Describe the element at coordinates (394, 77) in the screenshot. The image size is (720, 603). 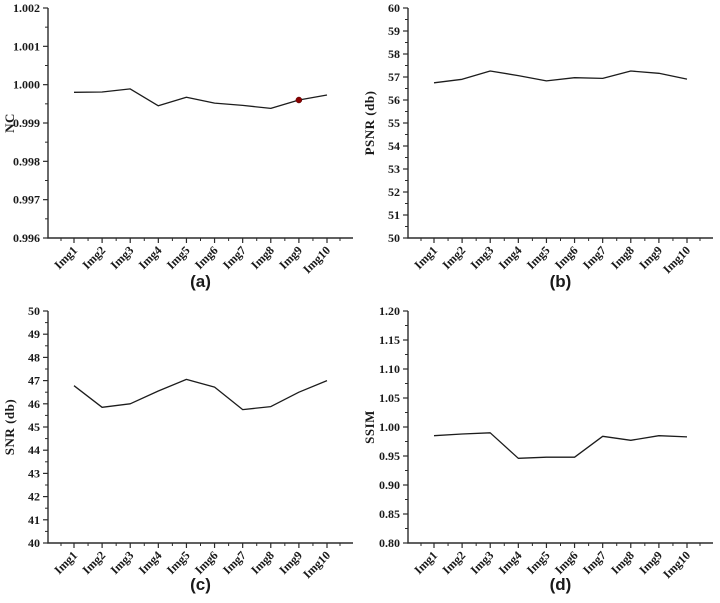
I see `y-tick-label: 57` at that location.